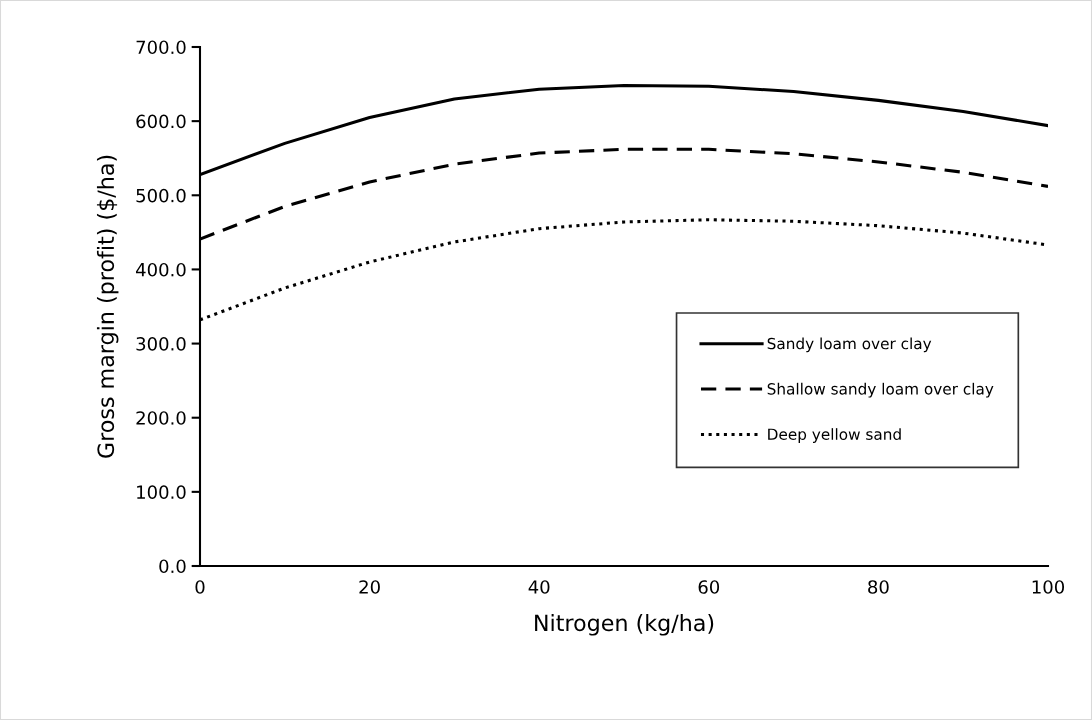 The height and width of the screenshot is (720, 1092). What do you see at coordinates (161, 121) in the screenshot?
I see `y-tick-label: 600.0` at bounding box center [161, 121].